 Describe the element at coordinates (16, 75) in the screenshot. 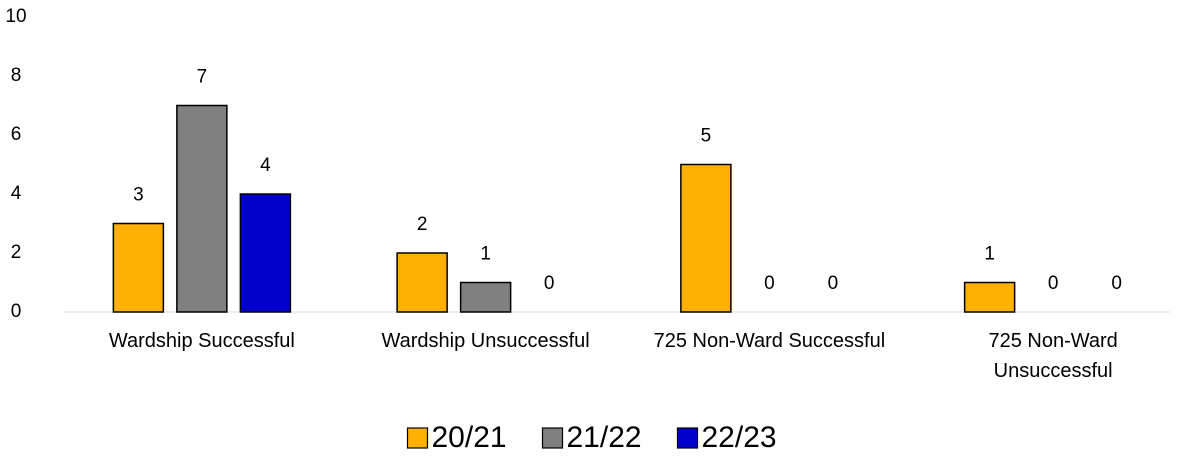

I see `y-tick-label: 8` at that location.